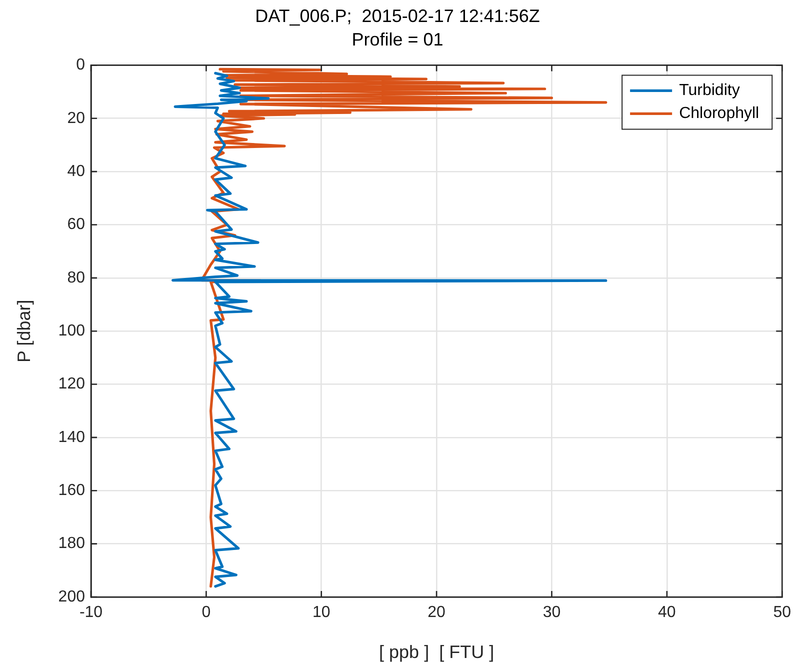 The image size is (797, 666). I want to click on y-tick-label: 200, so click(72, 597).